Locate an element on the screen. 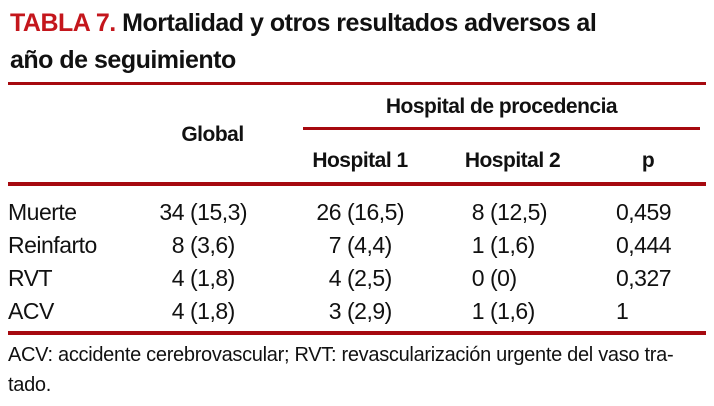  rule-below-column-headers is located at coordinates (357, 184).